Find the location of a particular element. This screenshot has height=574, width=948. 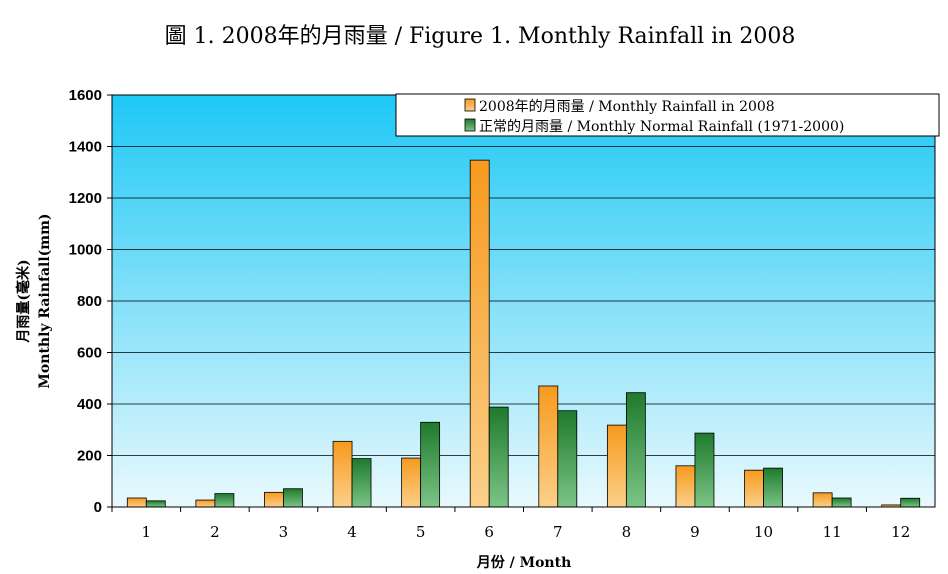

y-tick-label: 200 is located at coordinates (89, 456).